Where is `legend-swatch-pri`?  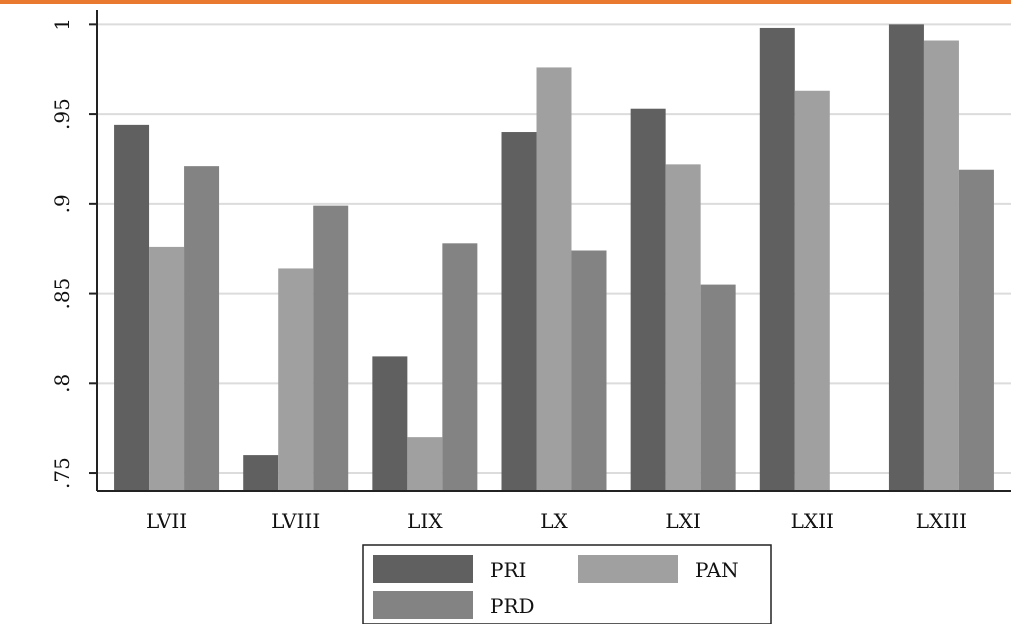
legend-swatch-pri is located at coordinates (423, 569).